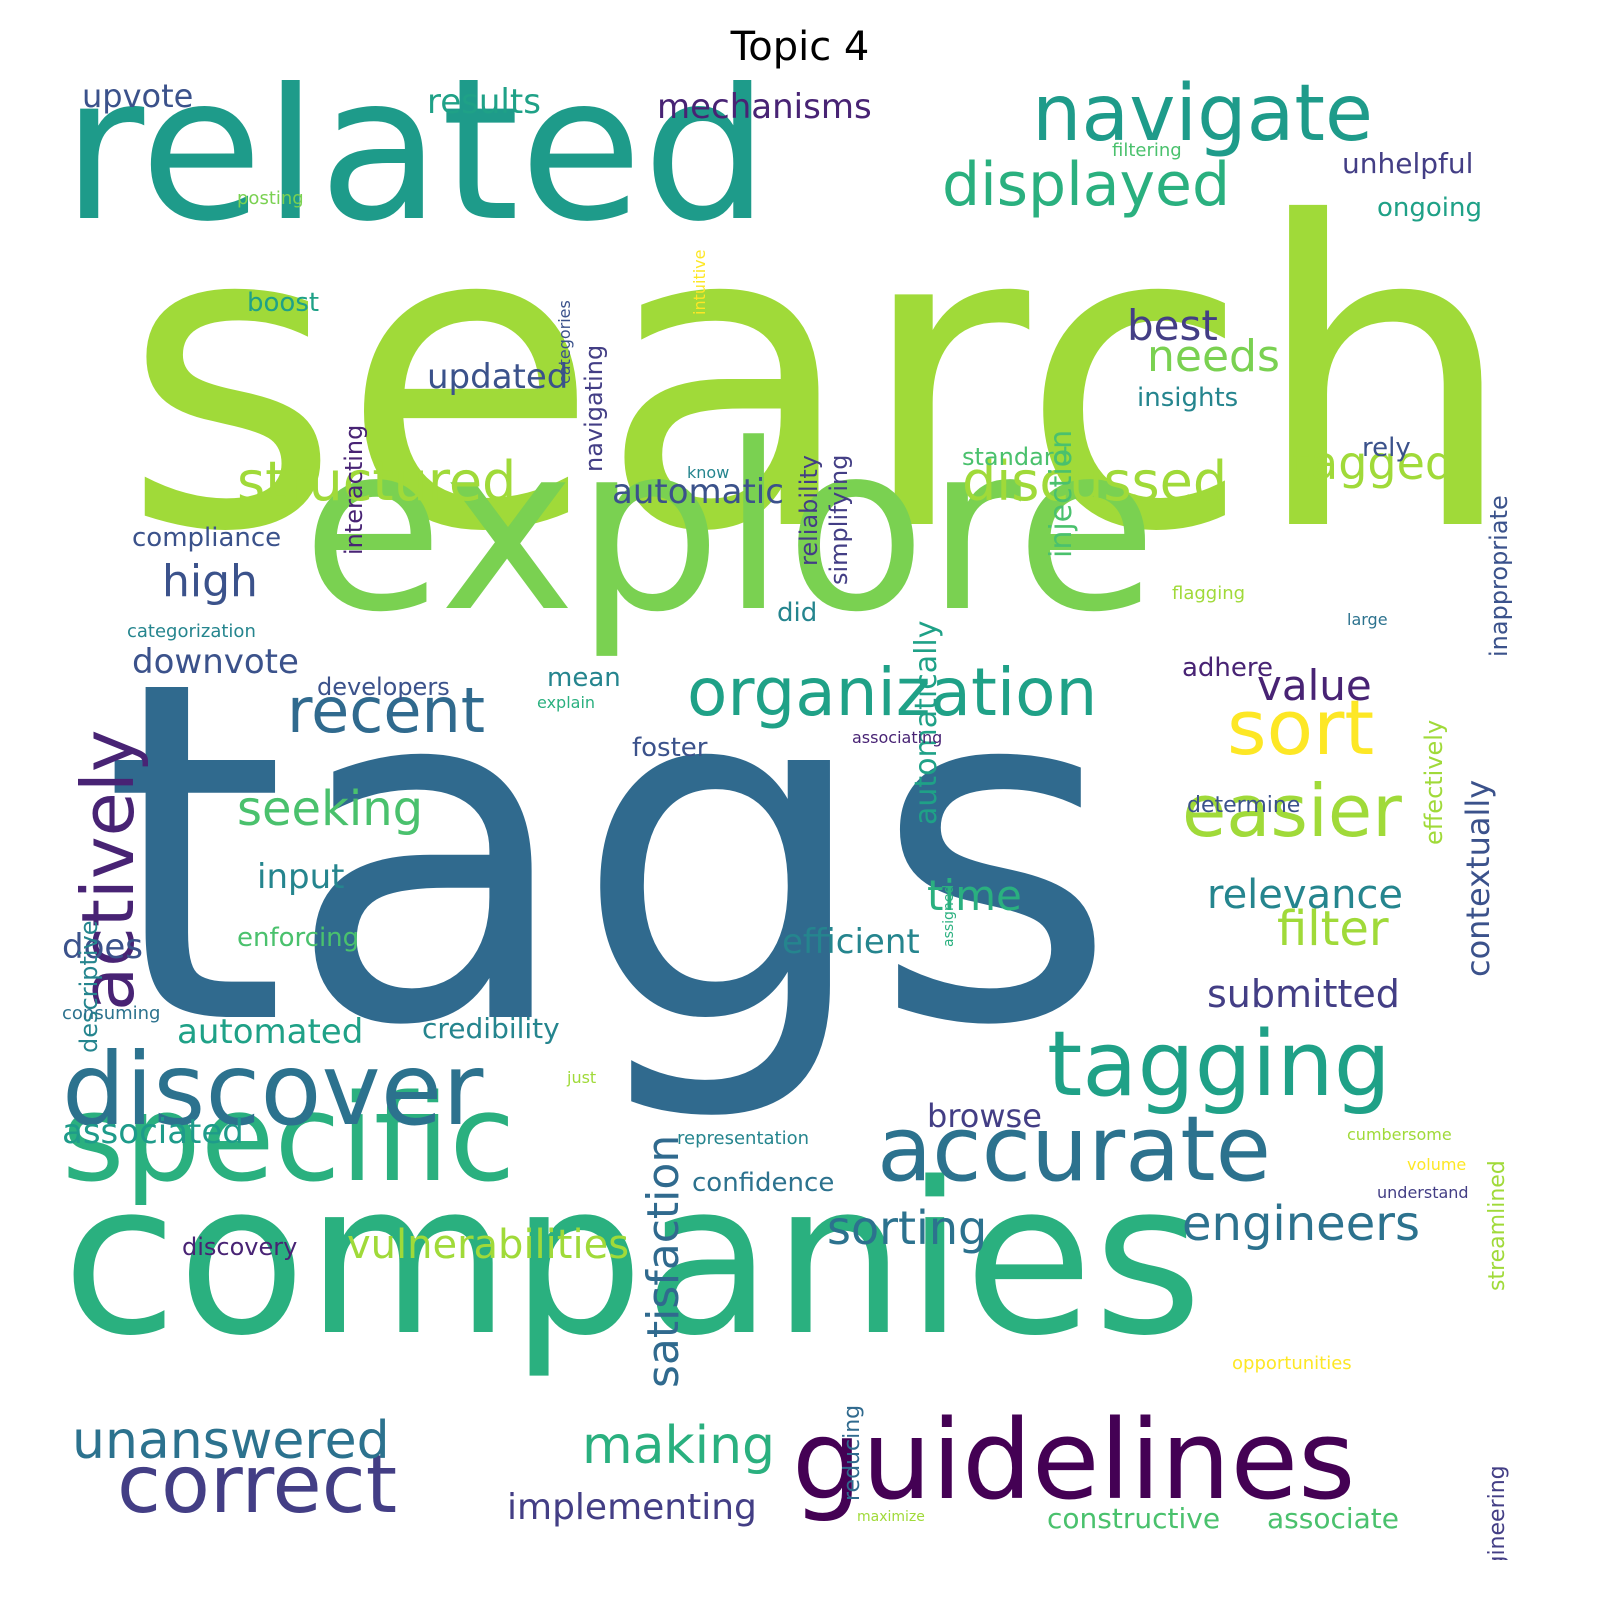 The image size is (1600, 1600). What do you see at coordinates (907, 1228) in the screenshot?
I see `word-sorting: sorting` at bounding box center [907, 1228].